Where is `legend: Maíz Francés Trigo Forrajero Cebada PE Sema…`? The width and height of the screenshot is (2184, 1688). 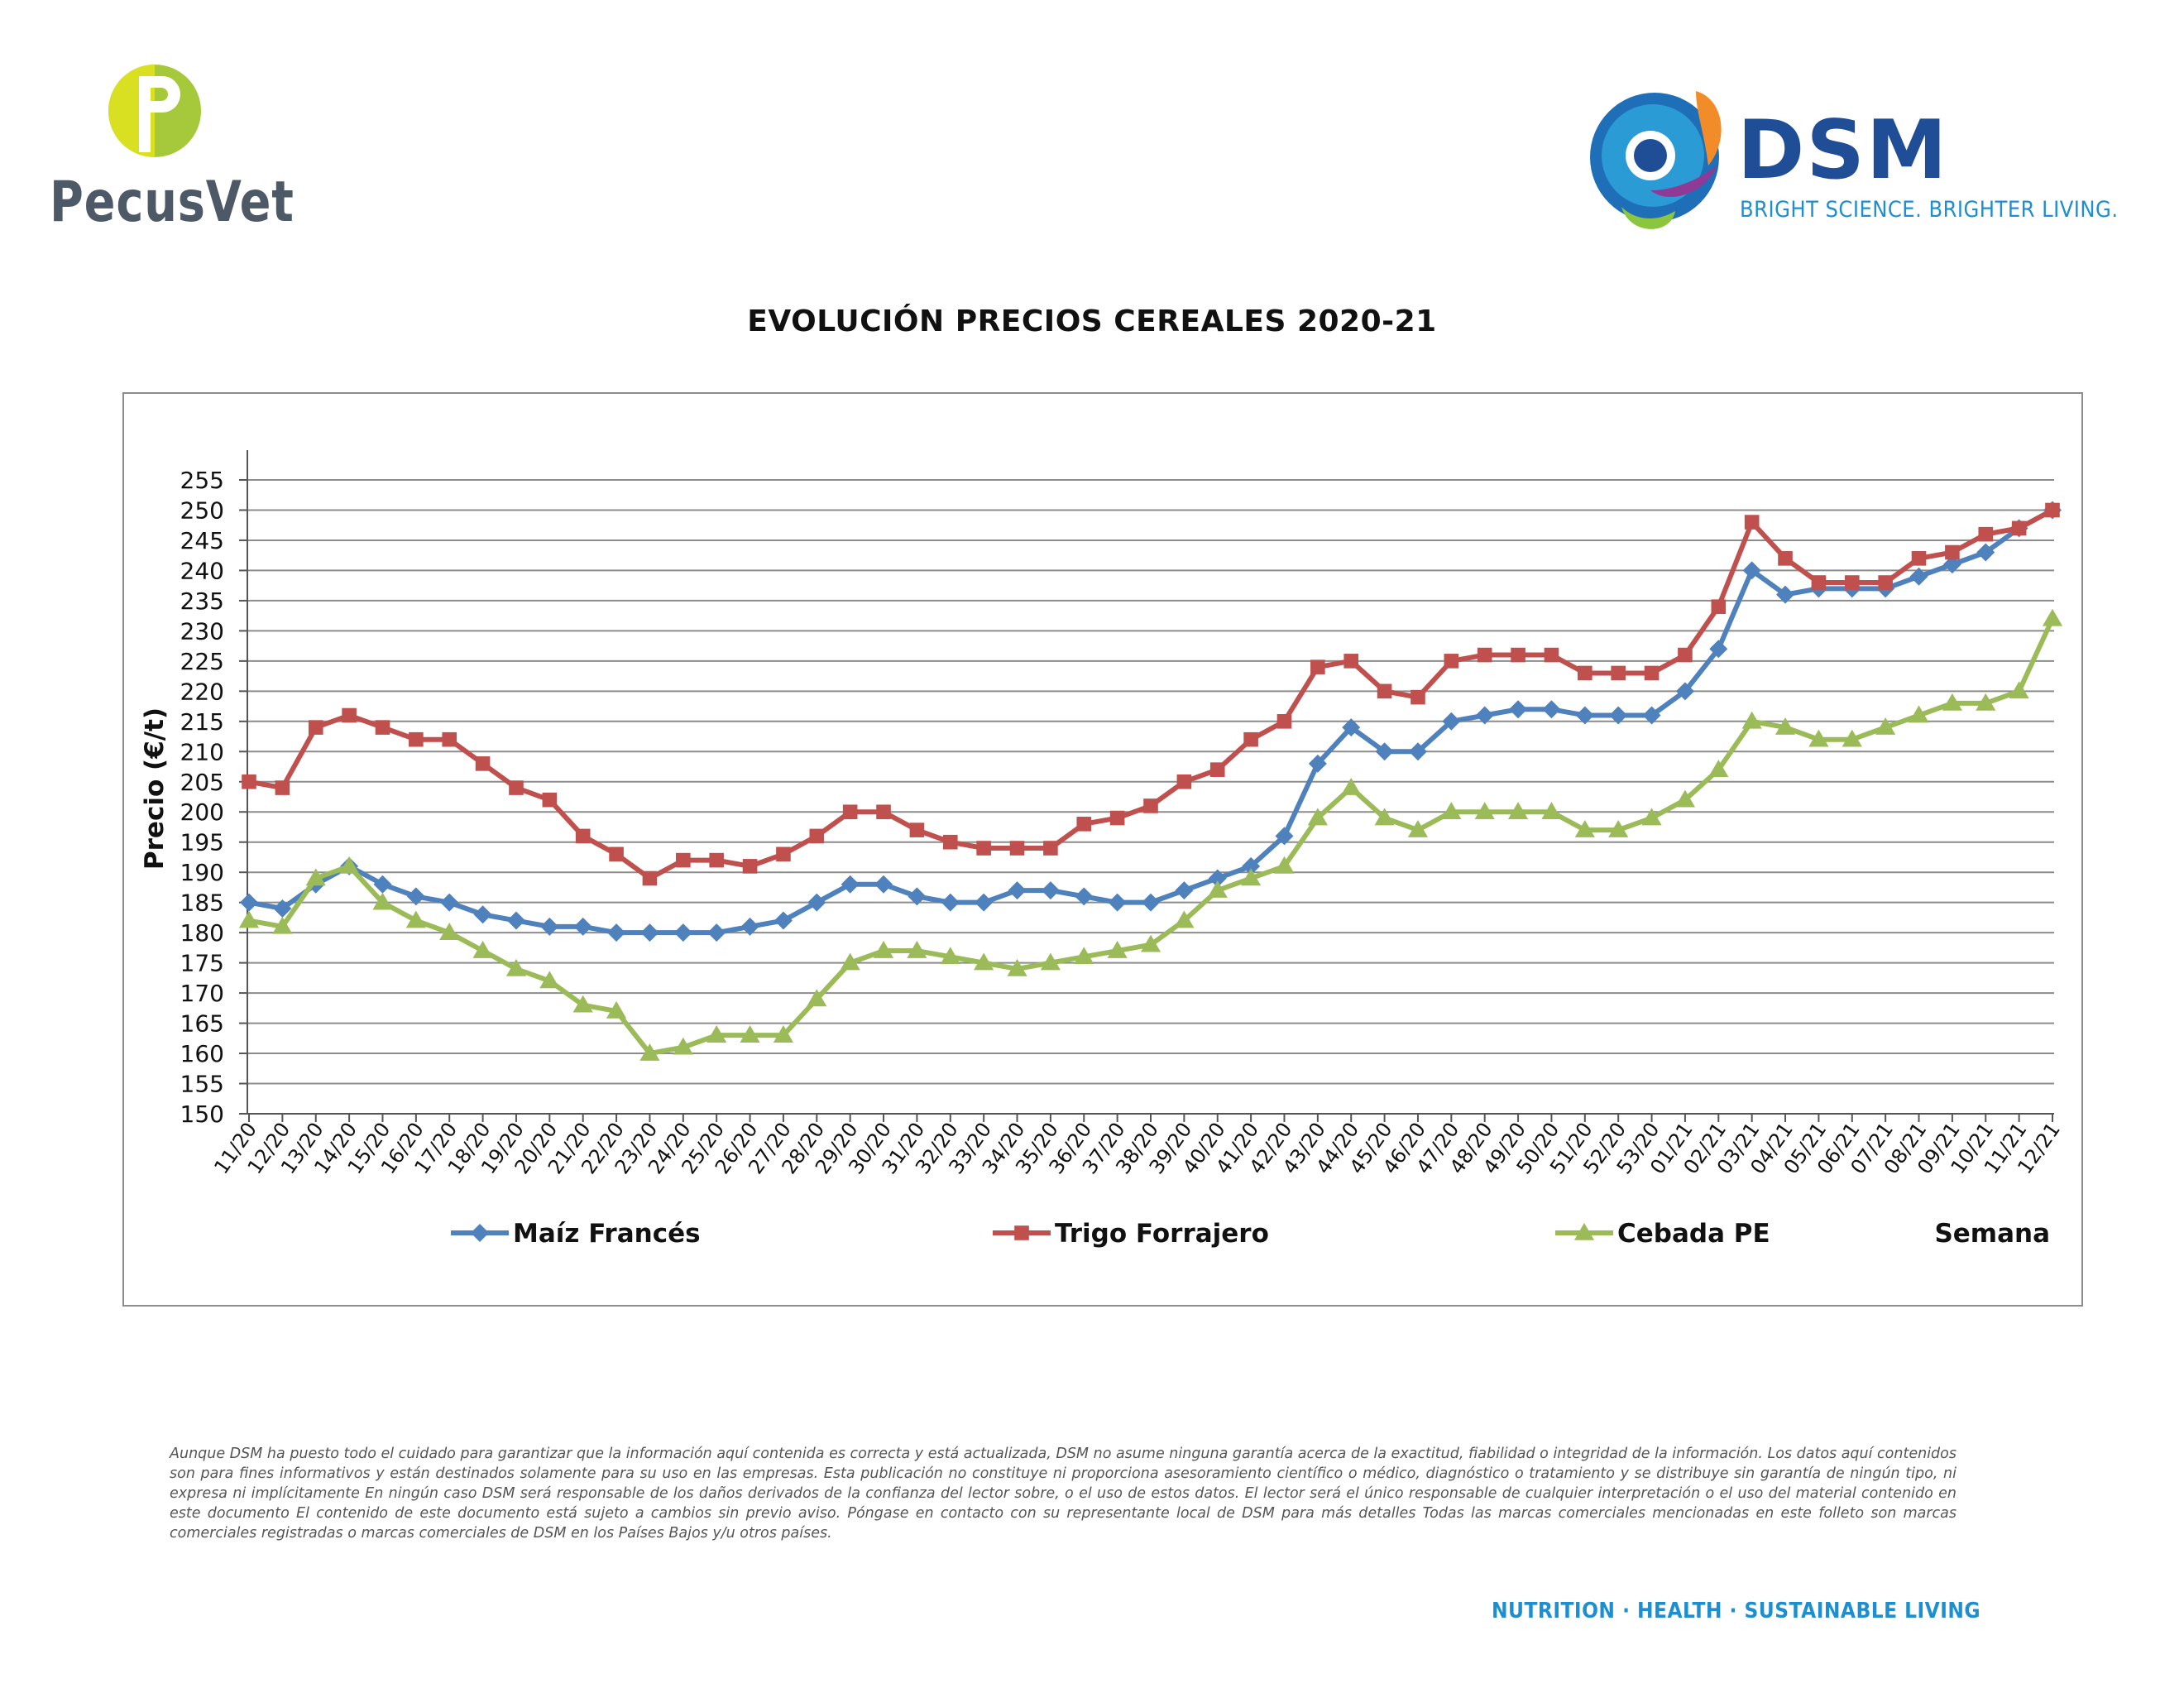
legend: Maíz Francés Trigo Forrajero Cebada PE Sema… is located at coordinates (1250, 1234).